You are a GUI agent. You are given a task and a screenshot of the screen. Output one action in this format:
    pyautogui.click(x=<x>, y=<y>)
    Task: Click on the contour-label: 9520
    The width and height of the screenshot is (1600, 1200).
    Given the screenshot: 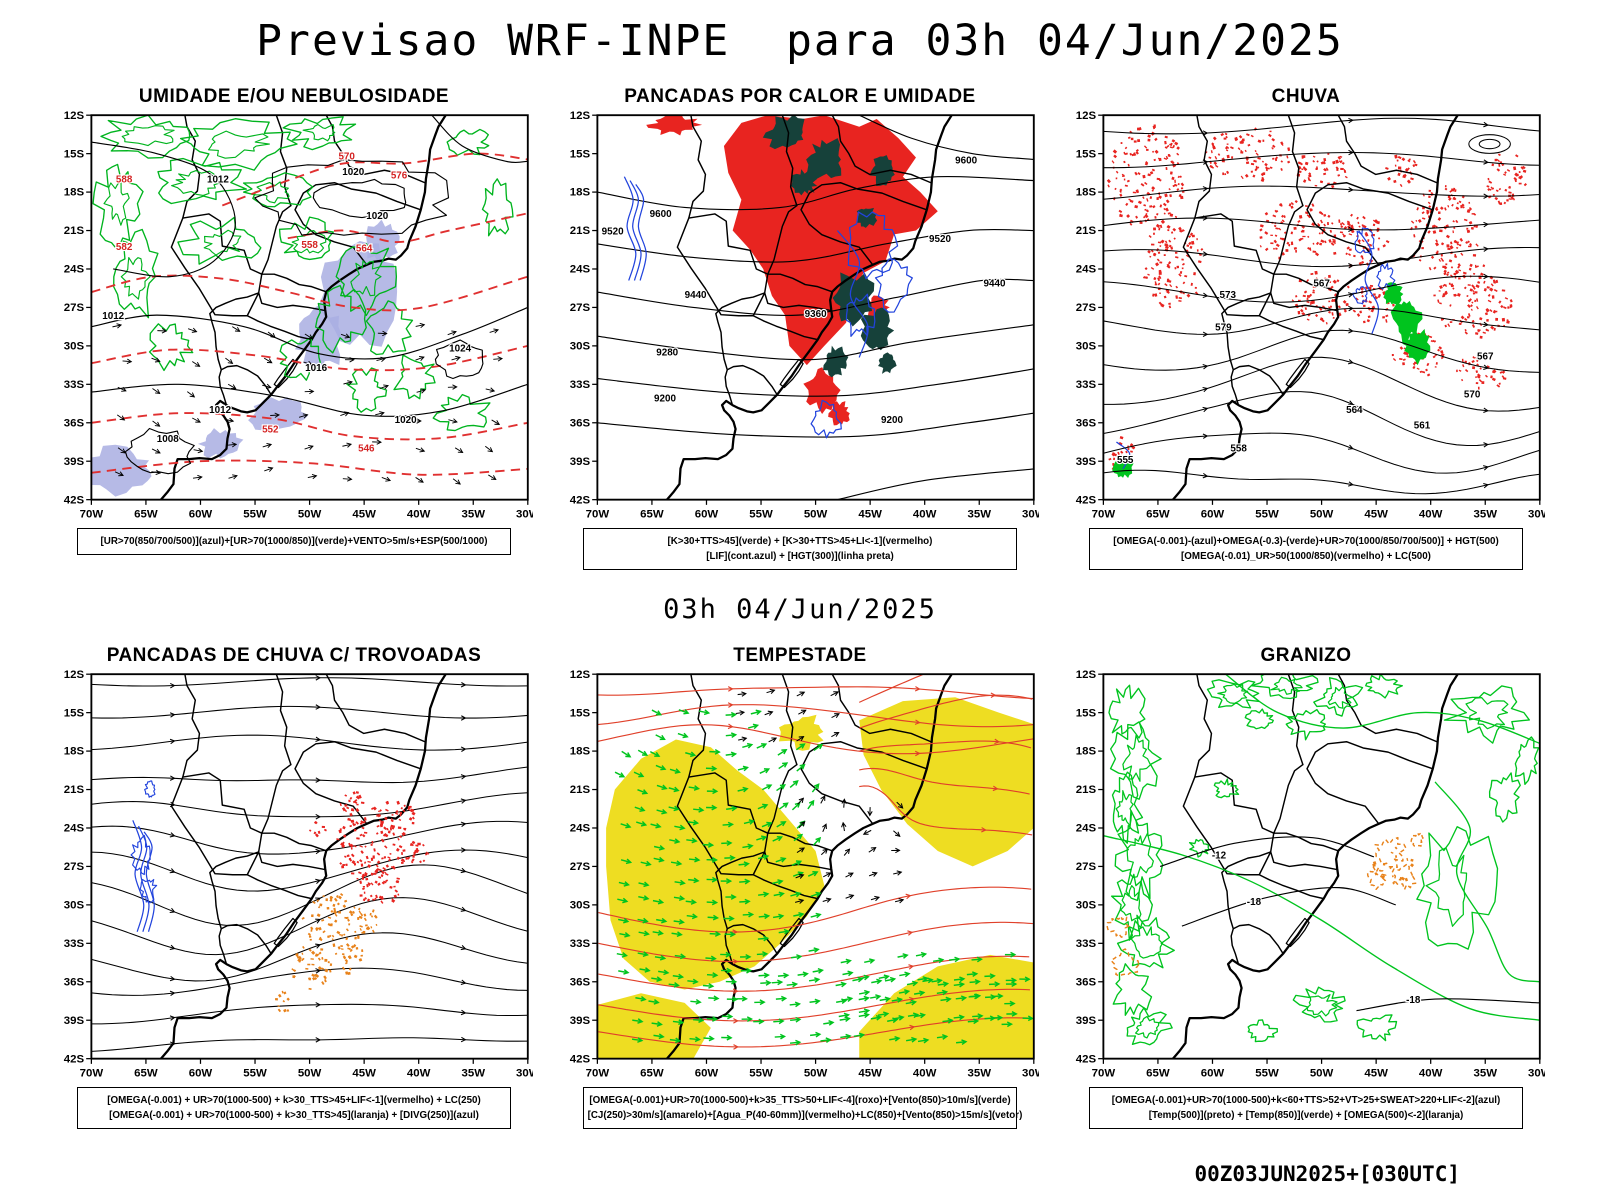 What is the action you would take?
    pyautogui.click(x=940, y=239)
    